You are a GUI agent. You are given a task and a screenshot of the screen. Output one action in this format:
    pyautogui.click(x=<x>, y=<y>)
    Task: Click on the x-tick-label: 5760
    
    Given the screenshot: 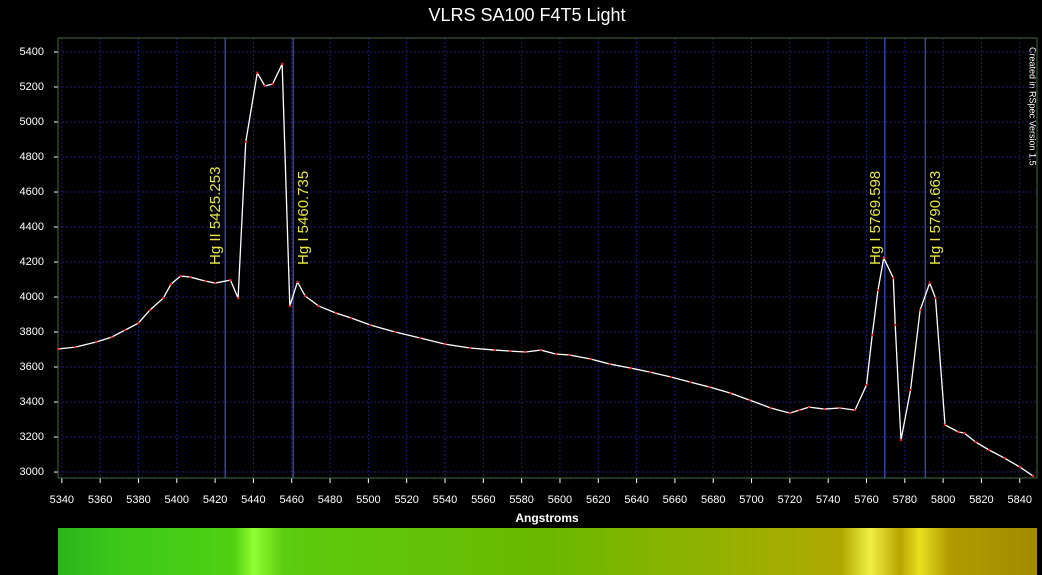 What is the action you would take?
    pyautogui.click(x=866, y=500)
    